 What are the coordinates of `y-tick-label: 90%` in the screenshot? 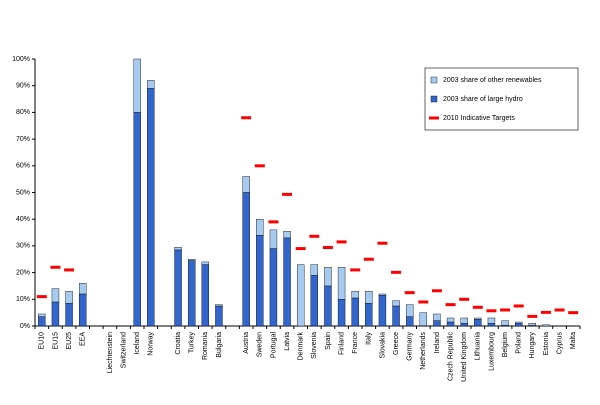 It's located at (23, 86).